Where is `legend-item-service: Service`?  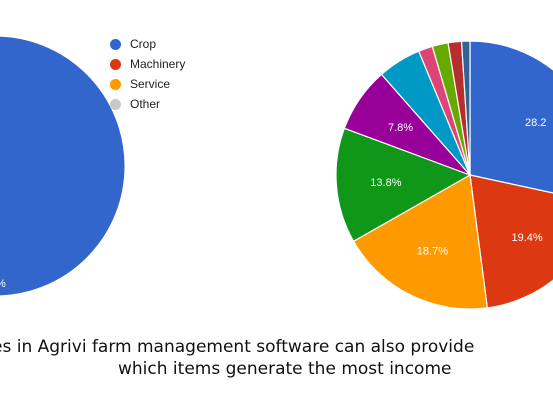
legend-item-service: Service is located at coordinates (147, 84).